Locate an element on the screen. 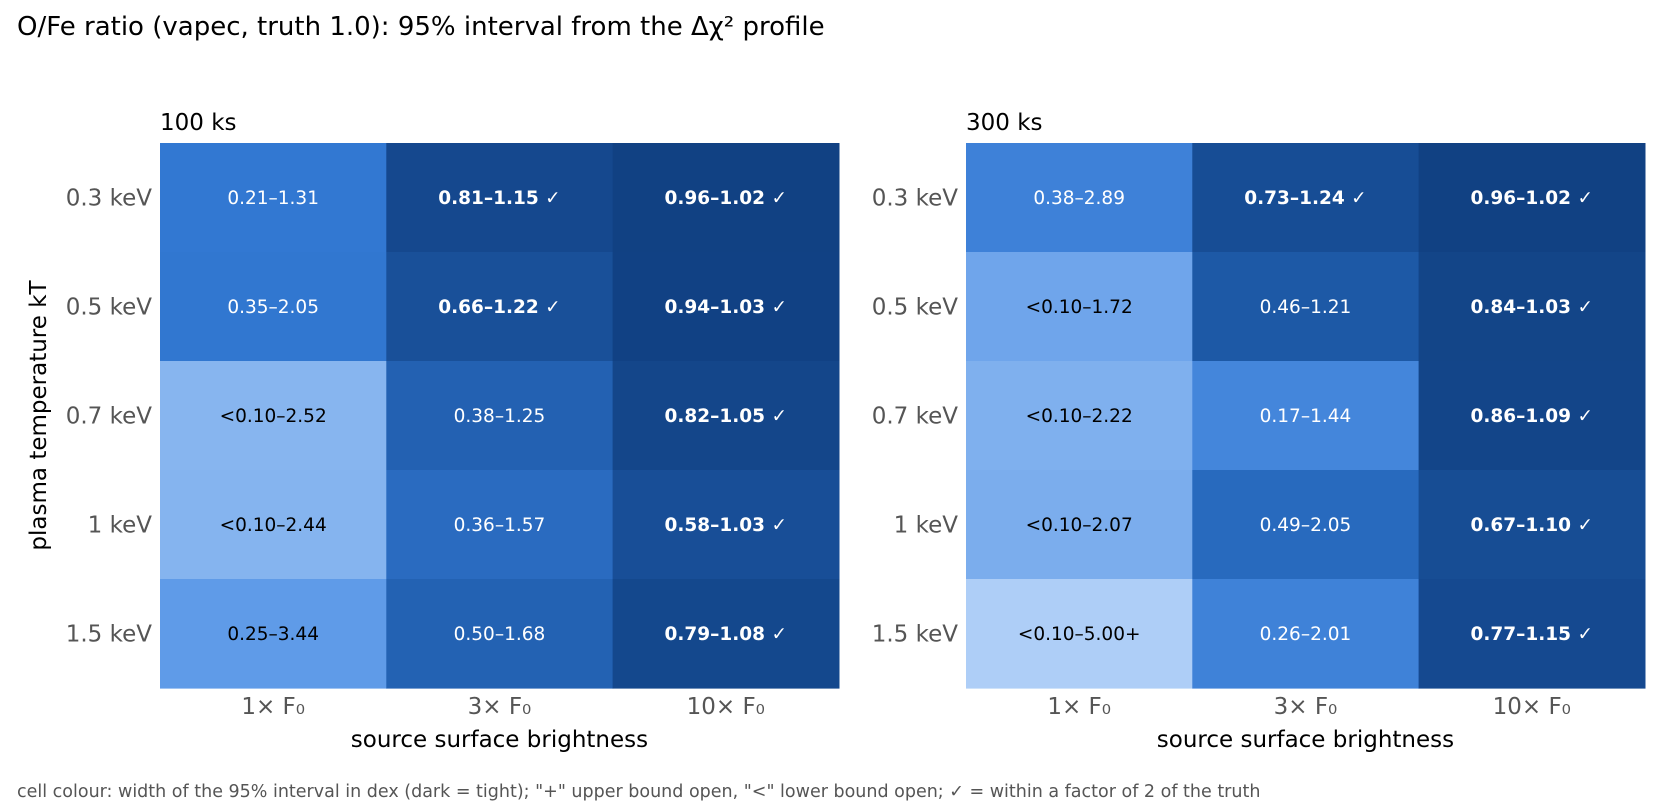 The image size is (1664, 802). cell-label: 0.73–1.24 ✓ is located at coordinates (1305, 198).